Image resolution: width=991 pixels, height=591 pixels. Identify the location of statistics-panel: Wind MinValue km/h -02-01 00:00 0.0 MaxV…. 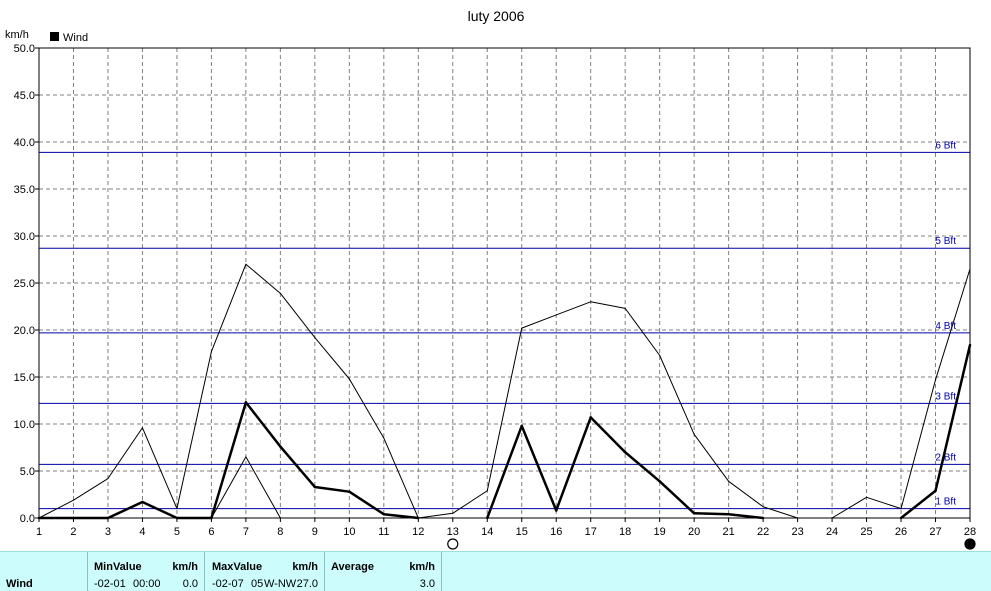
(495, 571).